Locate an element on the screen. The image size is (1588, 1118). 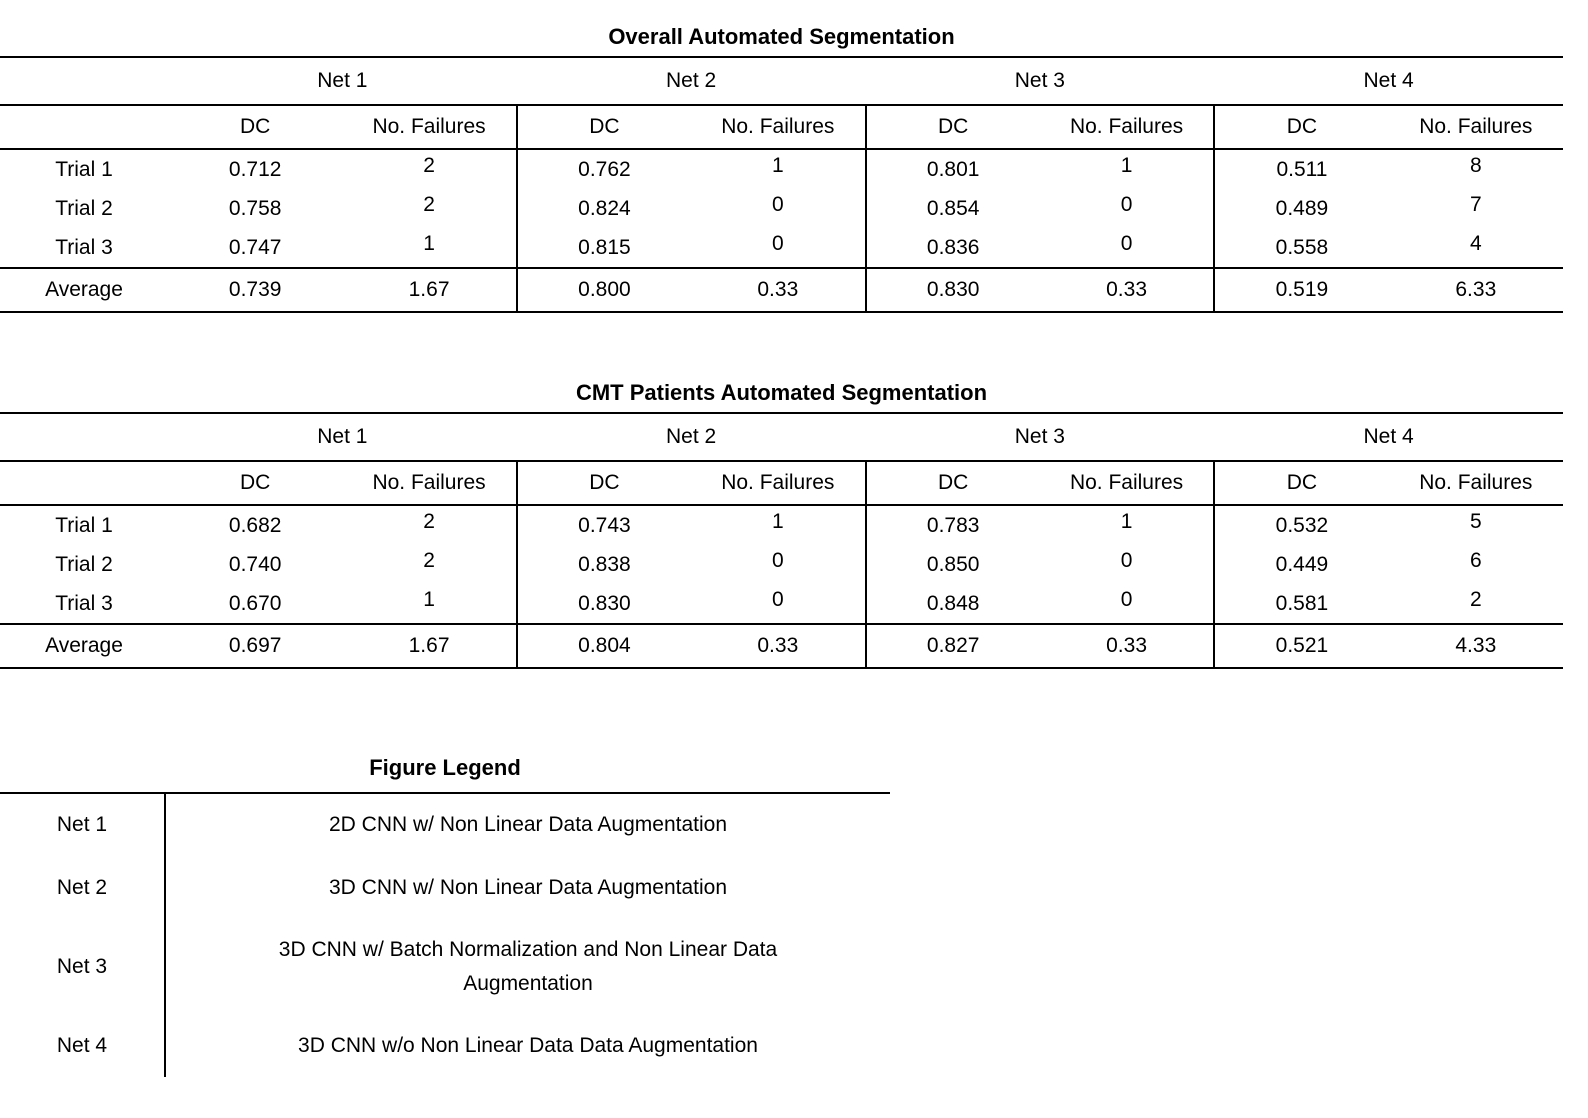
failures-value: 7 is located at coordinates (1475, 204).